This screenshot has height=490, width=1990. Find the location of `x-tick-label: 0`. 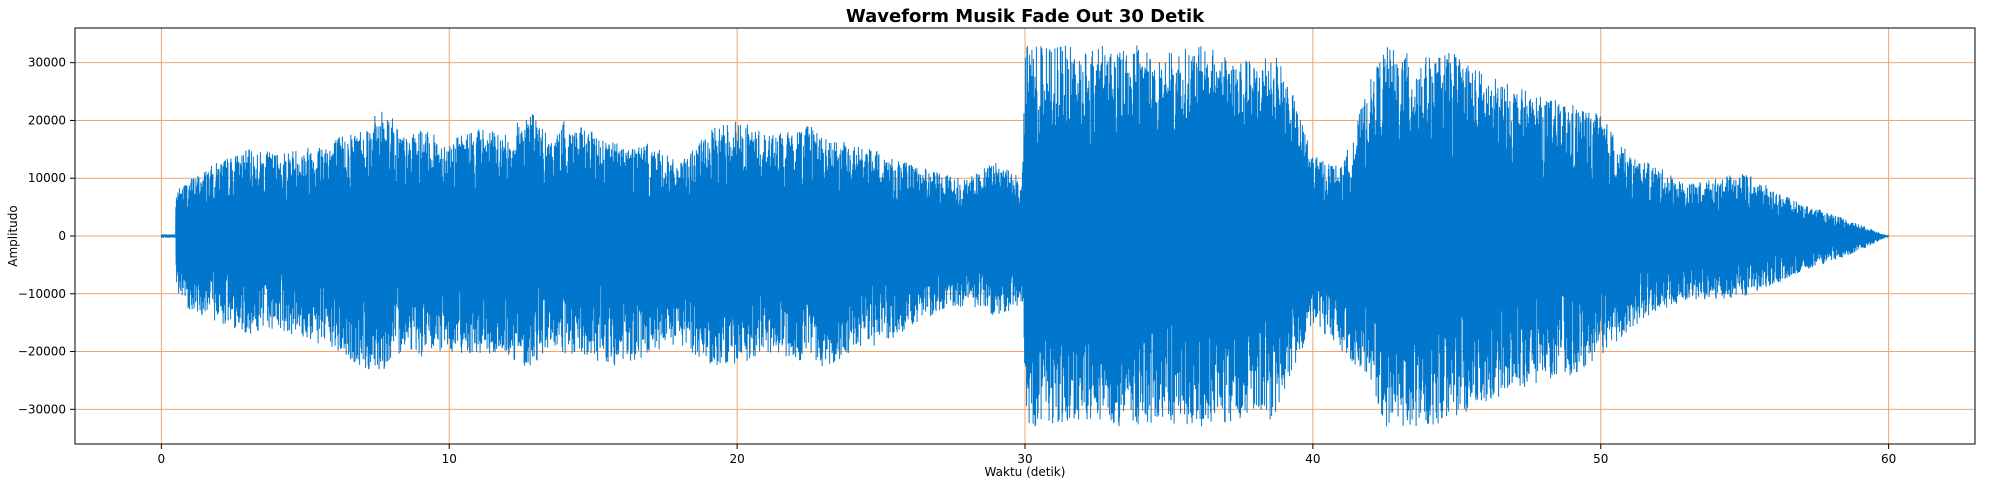

x-tick-label: 0 is located at coordinates (162, 459).